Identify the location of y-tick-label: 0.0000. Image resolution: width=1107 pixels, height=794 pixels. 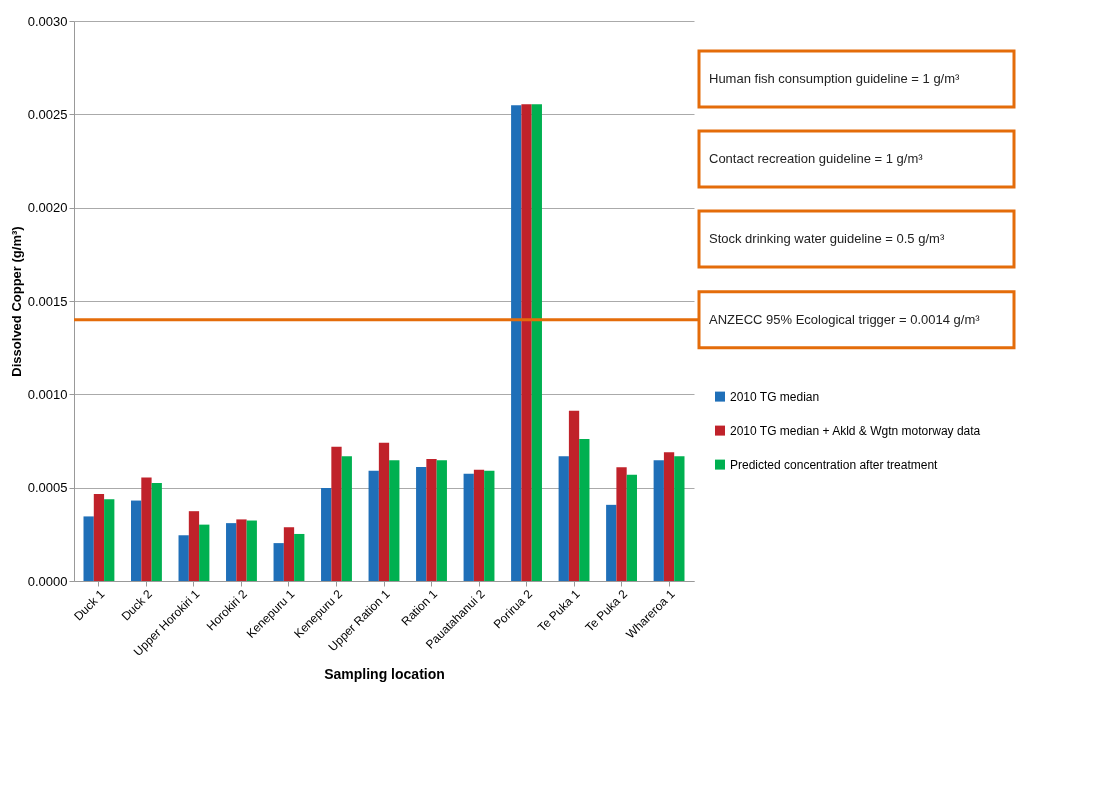
(47, 581).